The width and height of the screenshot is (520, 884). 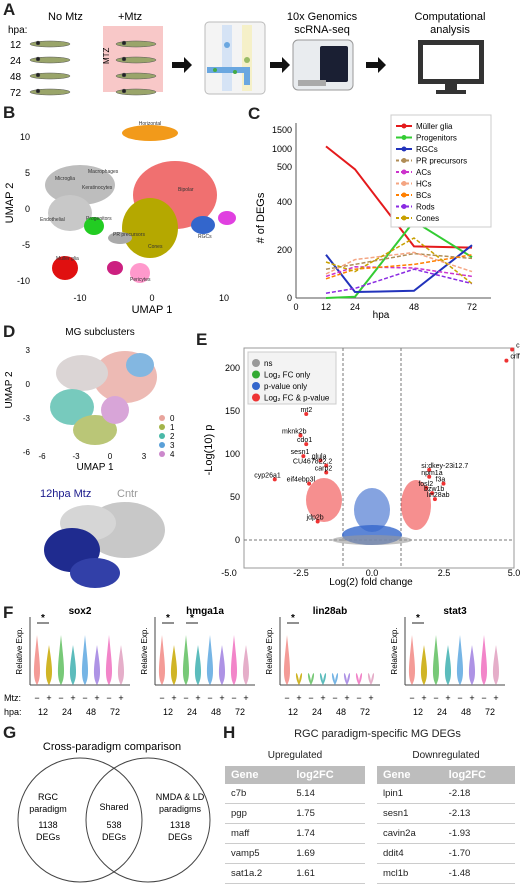 What do you see at coordinates (80, 820) in the screenshot?
I see `venn-left-circle` at bounding box center [80, 820].